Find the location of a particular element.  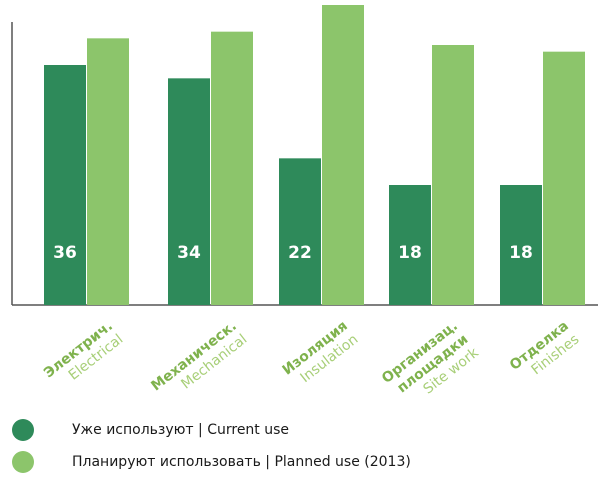

legend-item-current-use: Уже используют | Current use is located at coordinates (211, 430).